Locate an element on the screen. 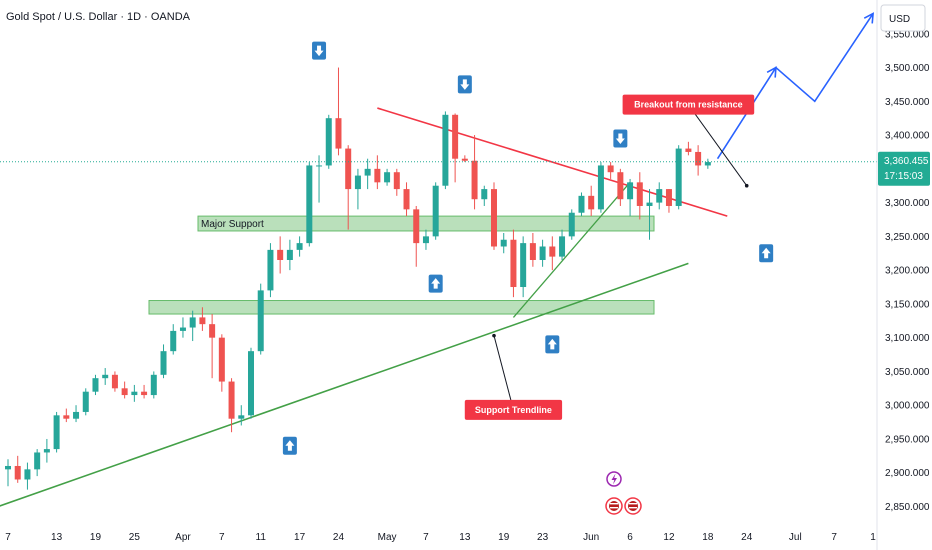 The height and width of the screenshot is (550, 932). lightning-glyph is located at coordinates (614, 479).